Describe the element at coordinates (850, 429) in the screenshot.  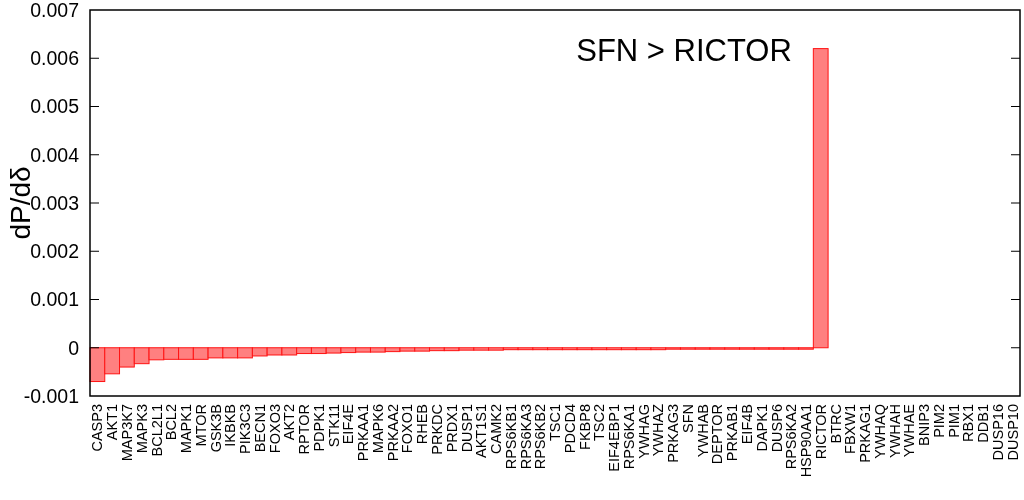
I see `x-tick-label: FBXW1` at that location.